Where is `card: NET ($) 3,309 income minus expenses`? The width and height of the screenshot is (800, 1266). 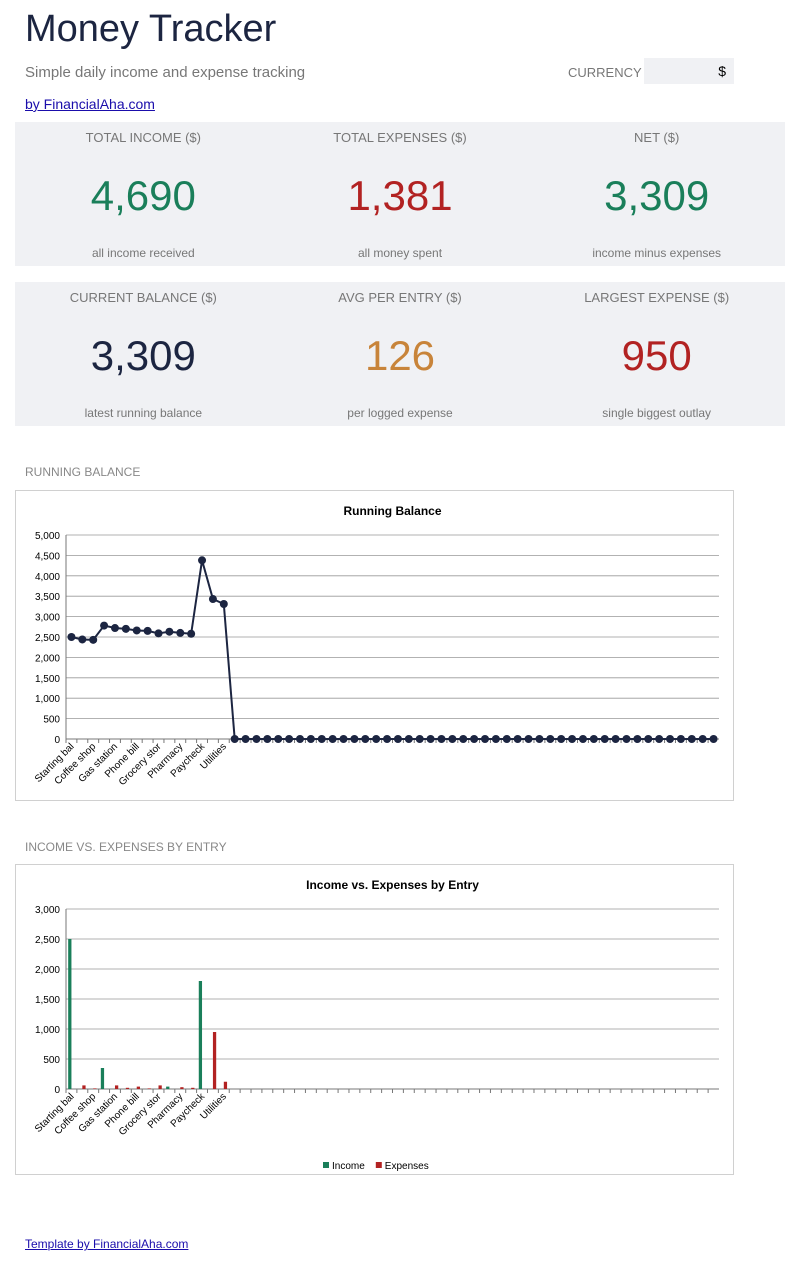
card: NET ($) 3,309 income minus expenses is located at coordinates (656, 194).